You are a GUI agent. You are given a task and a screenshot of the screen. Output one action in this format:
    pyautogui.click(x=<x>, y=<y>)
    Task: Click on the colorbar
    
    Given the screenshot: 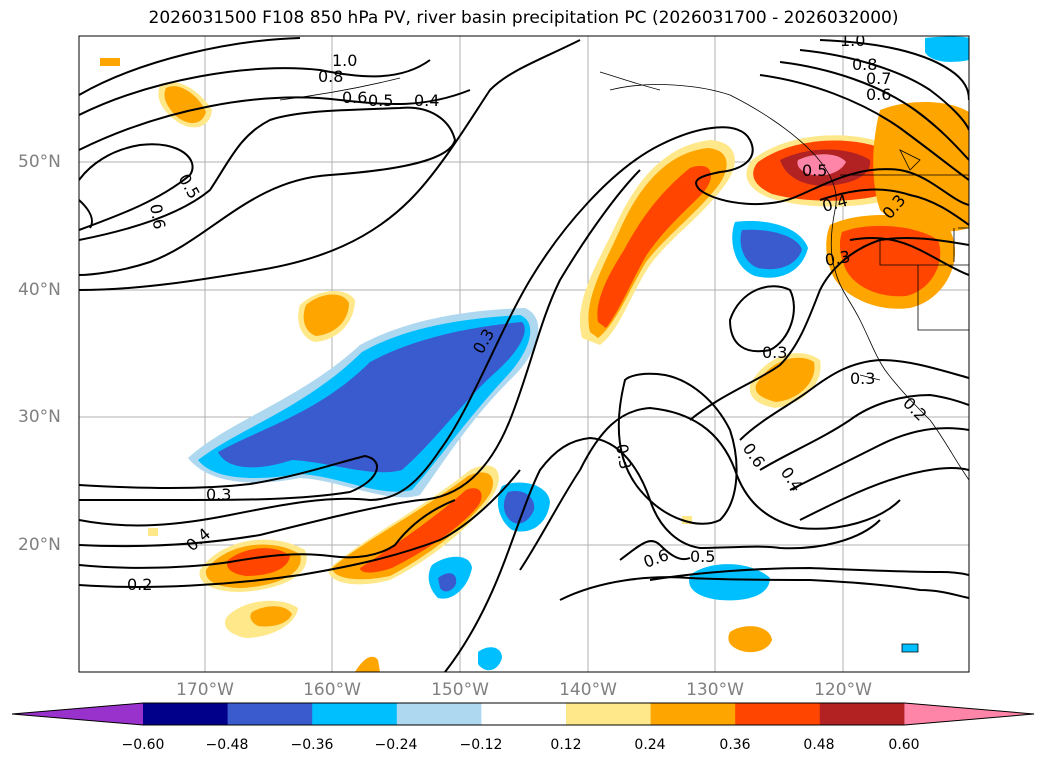 What is the action you would take?
    pyautogui.click(x=523, y=714)
    